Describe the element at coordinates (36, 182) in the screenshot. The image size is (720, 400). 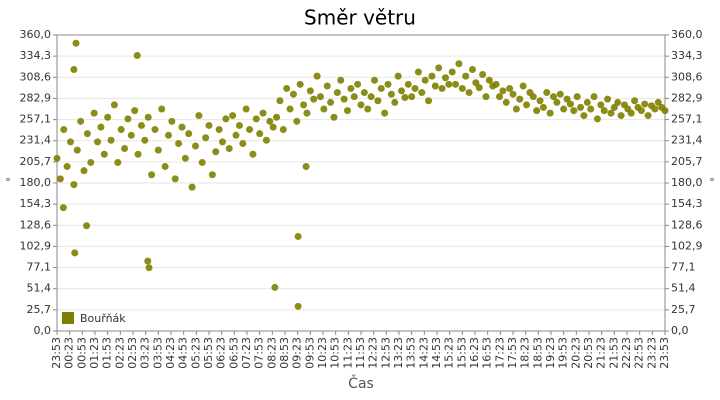
I see `y-tick-label: 180,0` at that location.